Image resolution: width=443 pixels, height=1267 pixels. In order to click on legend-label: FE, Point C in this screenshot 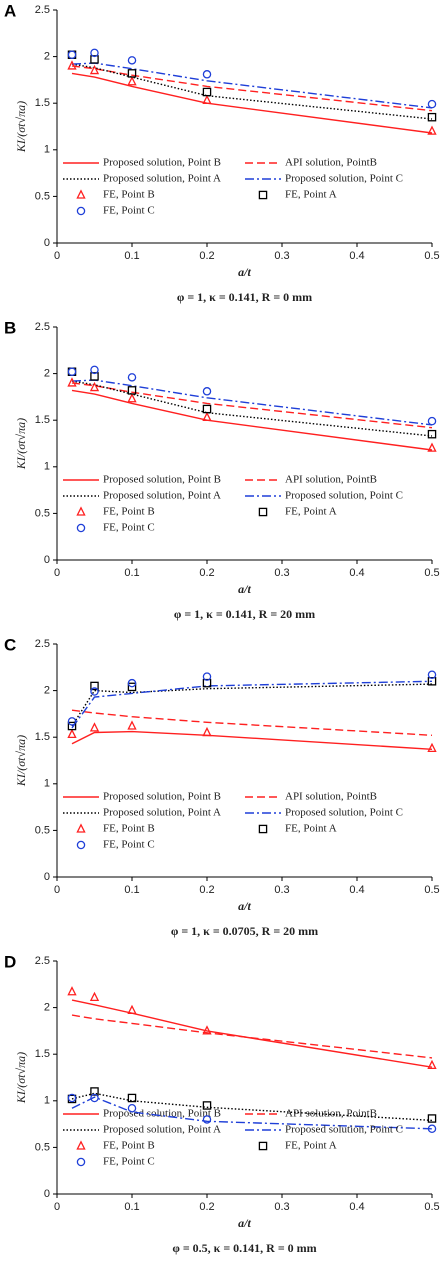, I will do `click(129, 528)`.